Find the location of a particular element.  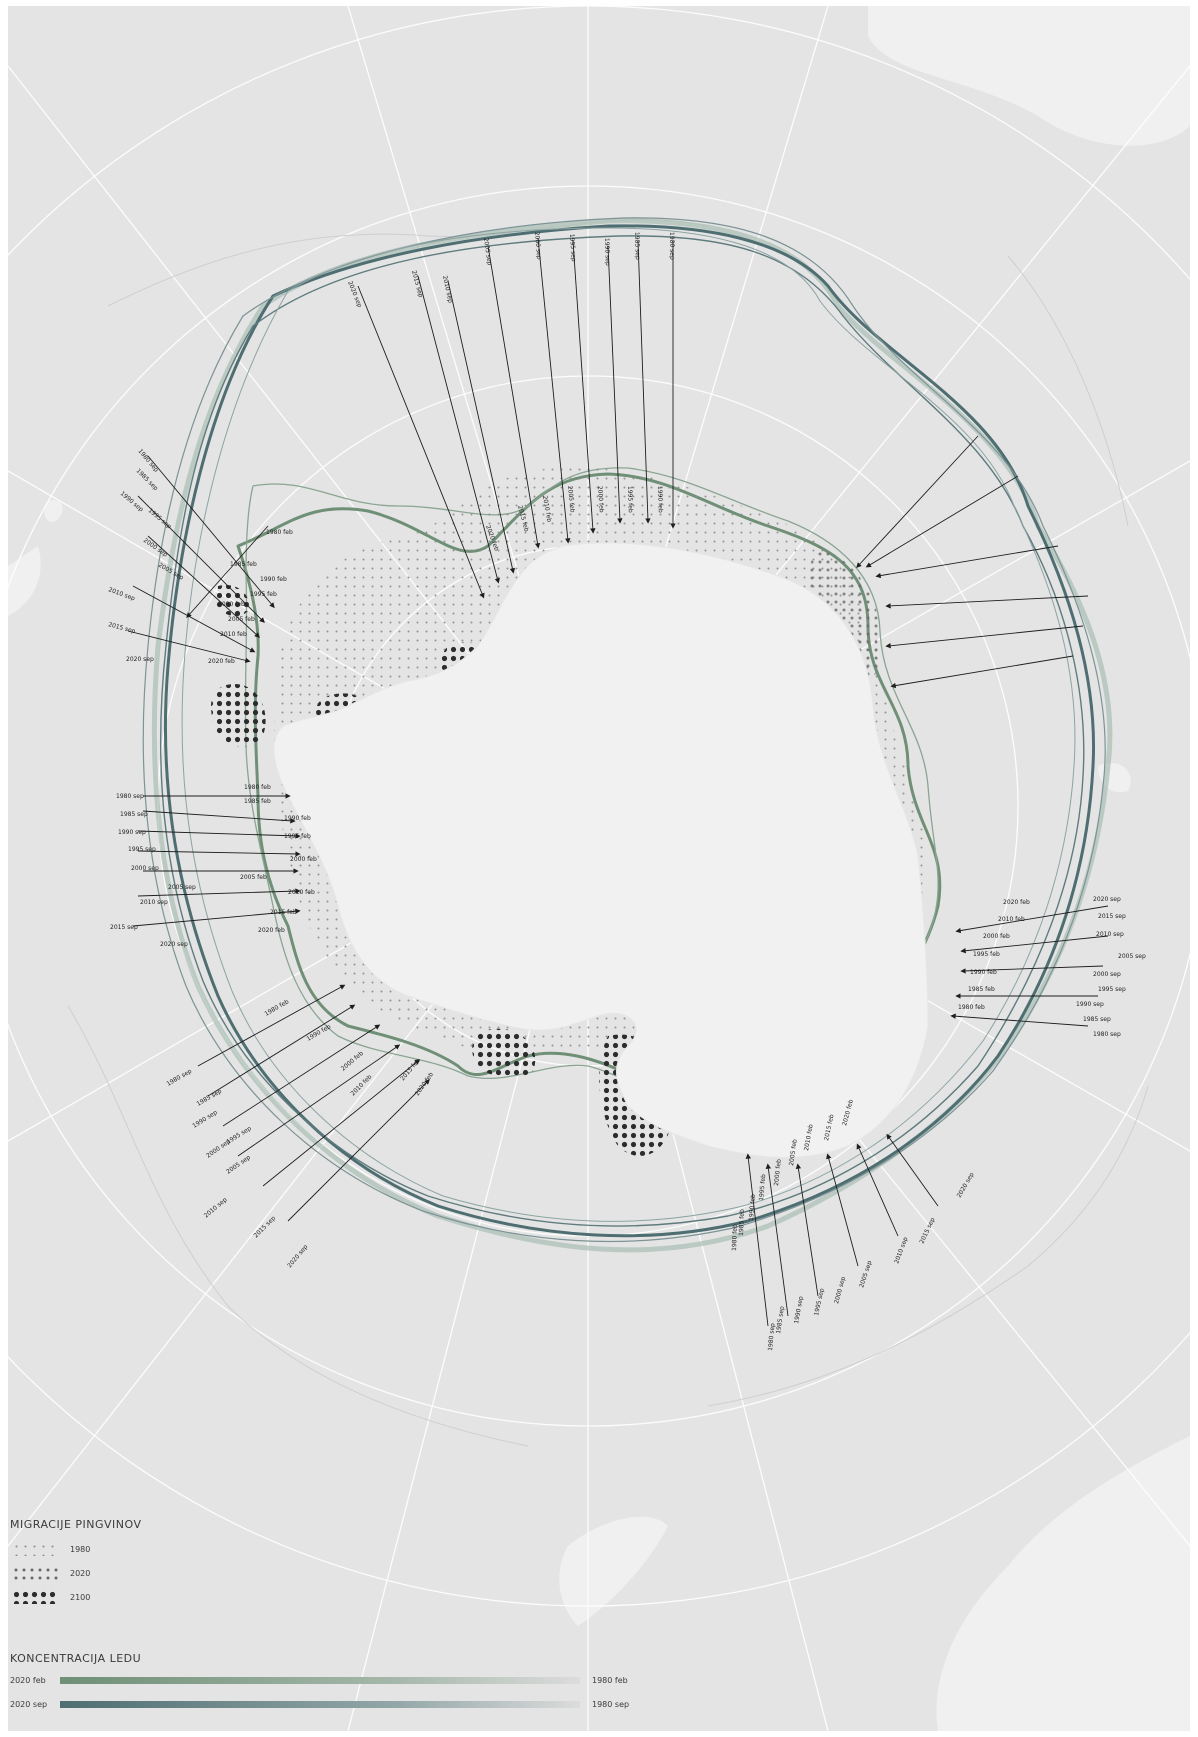

ice-gradient-feb is located at coordinates (320, 1680).